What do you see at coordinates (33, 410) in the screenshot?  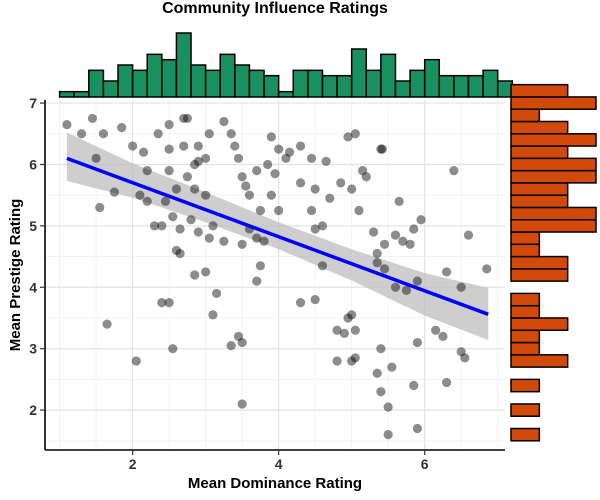 I see `y-tick-label: 2` at bounding box center [33, 410].